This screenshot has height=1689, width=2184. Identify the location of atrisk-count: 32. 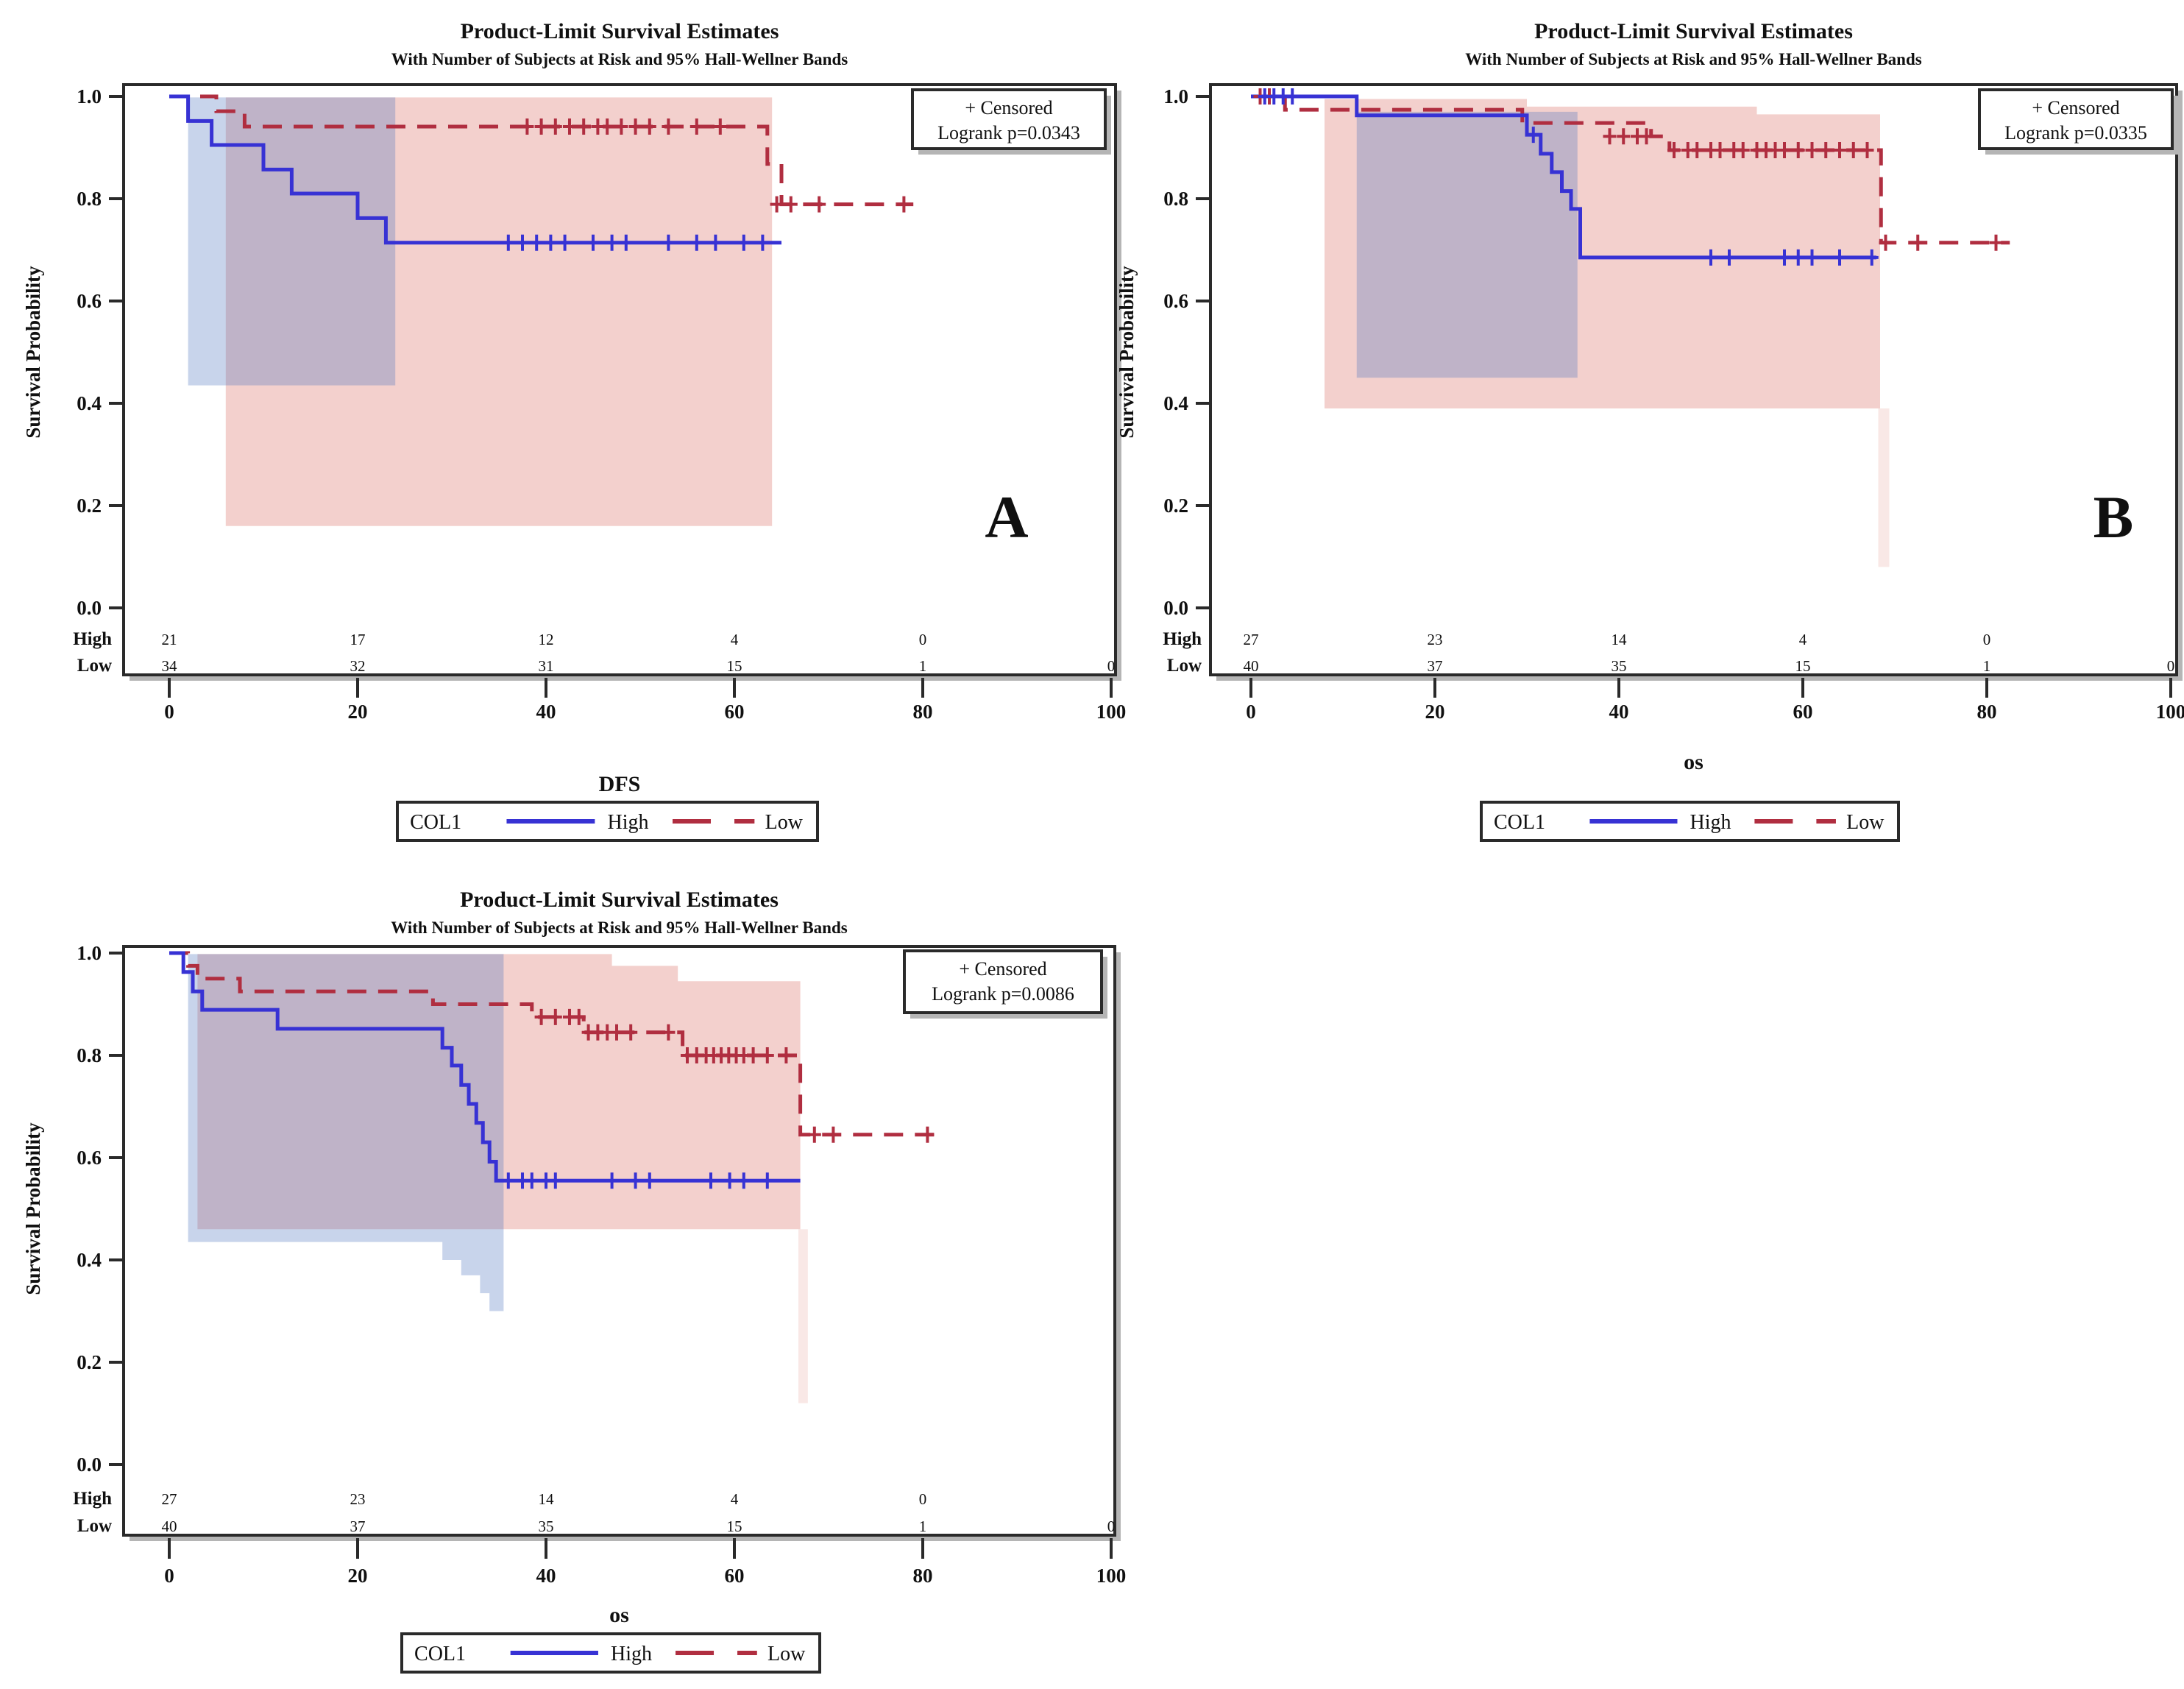
(358, 666).